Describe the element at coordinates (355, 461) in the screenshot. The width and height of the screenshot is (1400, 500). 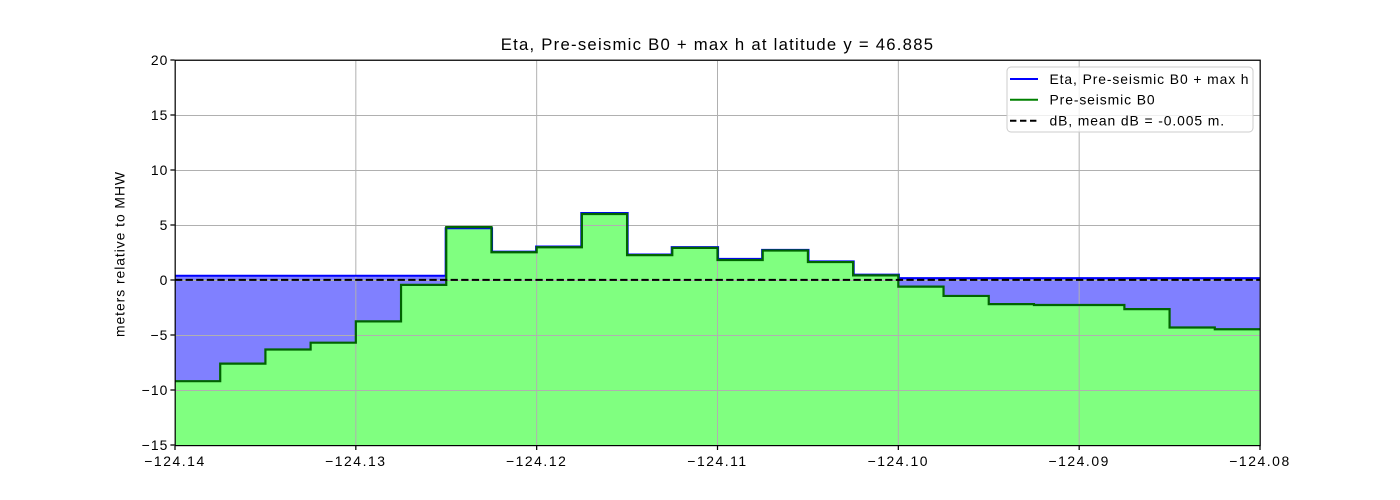
I see `svg-text: −124.13` at that location.